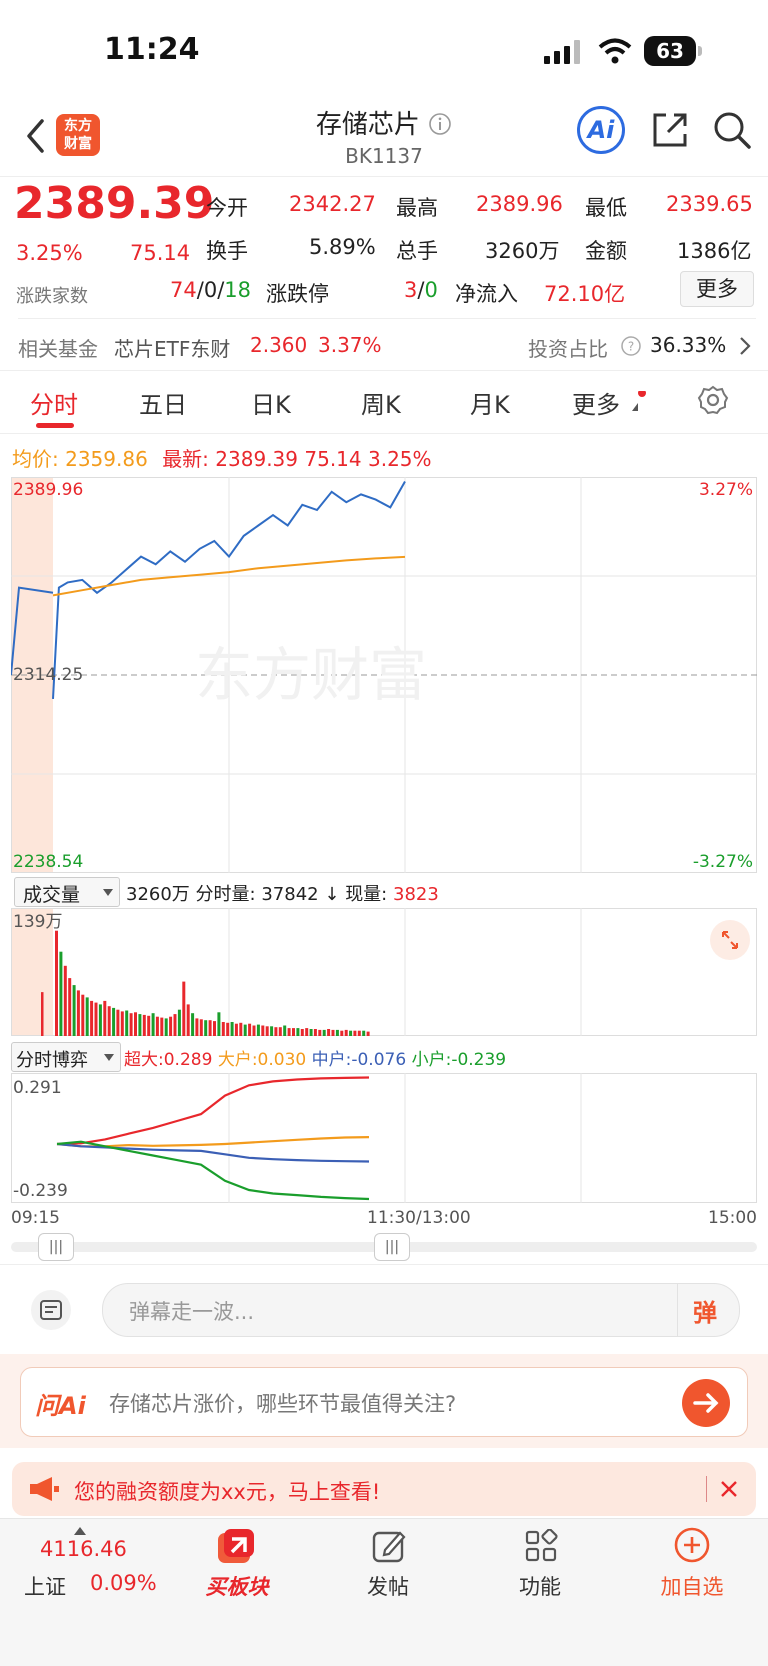 Image resolution: width=768 pixels, height=1666 pixels. Describe the element at coordinates (732, 130) in the screenshot. I see `search-icon` at that location.